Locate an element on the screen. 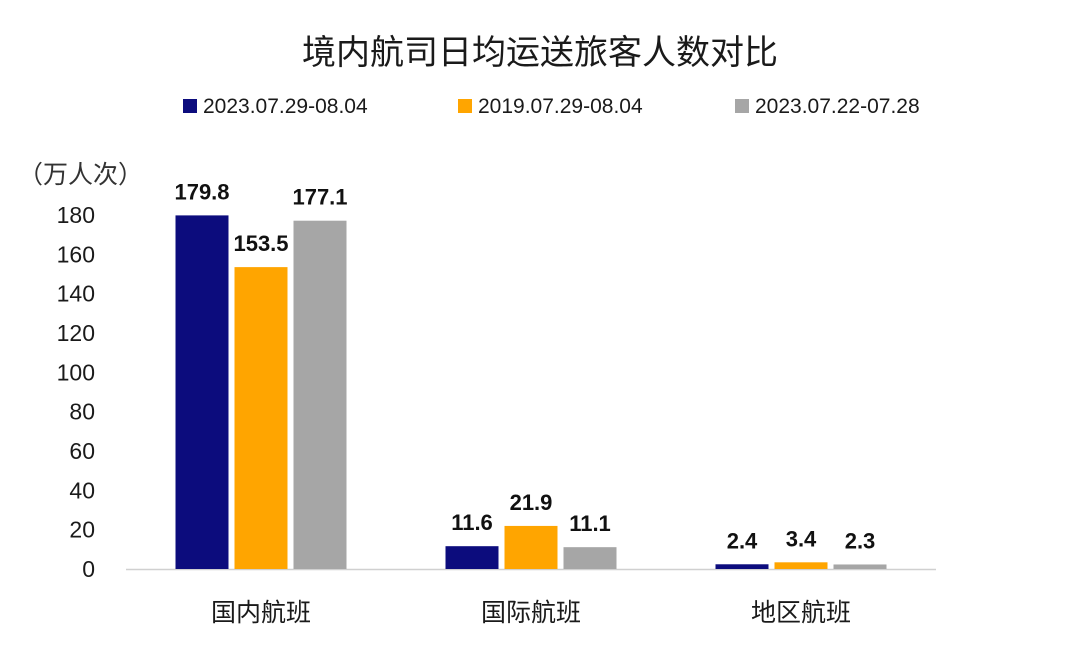 The height and width of the screenshot is (648, 1080). legend-item-1-label: 2023.07.29-08.04 is located at coordinates (285, 106).